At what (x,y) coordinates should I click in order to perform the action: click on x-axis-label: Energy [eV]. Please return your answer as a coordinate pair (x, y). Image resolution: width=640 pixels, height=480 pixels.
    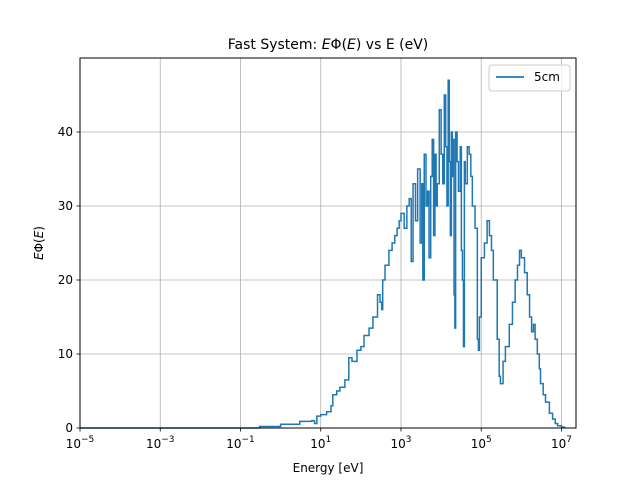
    Looking at the image, I should click on (328, 468).